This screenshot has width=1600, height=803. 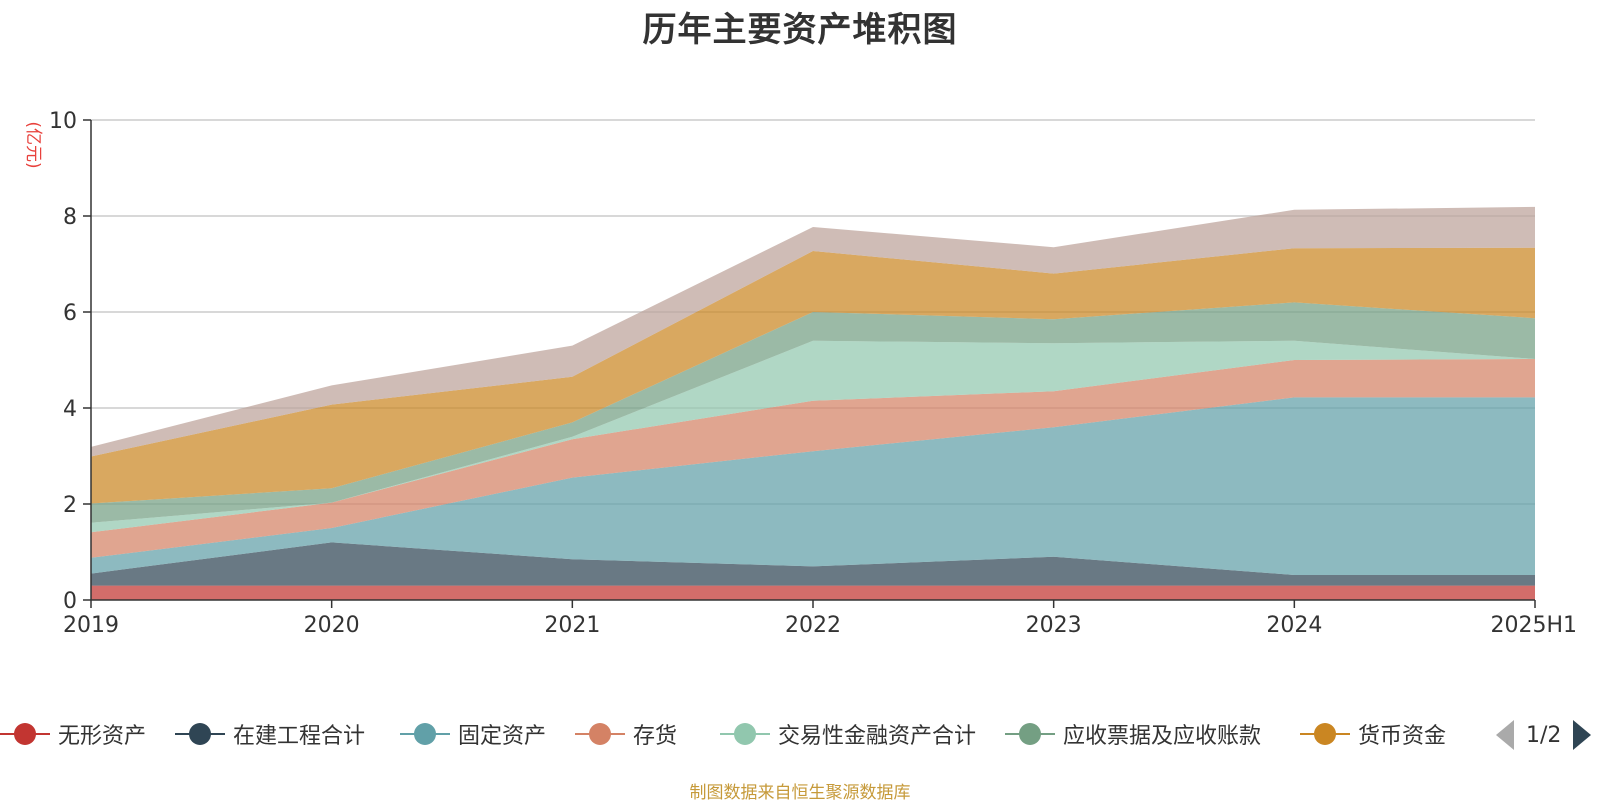 I want to click on legend-page-indicator: 1/2, so click(x=1544, y=735).